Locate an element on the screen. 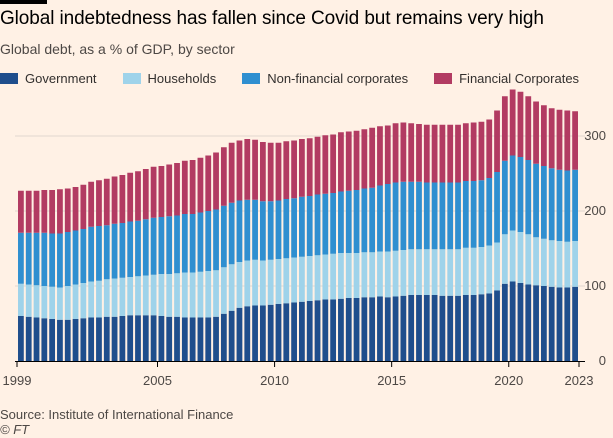 Image resolution: width=613 pixels, height=438 pixels. ft-brand-bar is located at coordinates (23, 2).